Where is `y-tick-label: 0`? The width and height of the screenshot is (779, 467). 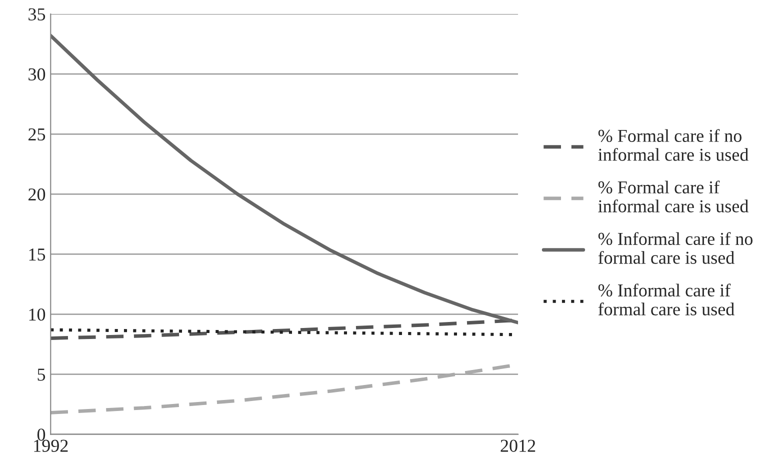
y-tick-label: 0 is located at coordinates (41, 434).